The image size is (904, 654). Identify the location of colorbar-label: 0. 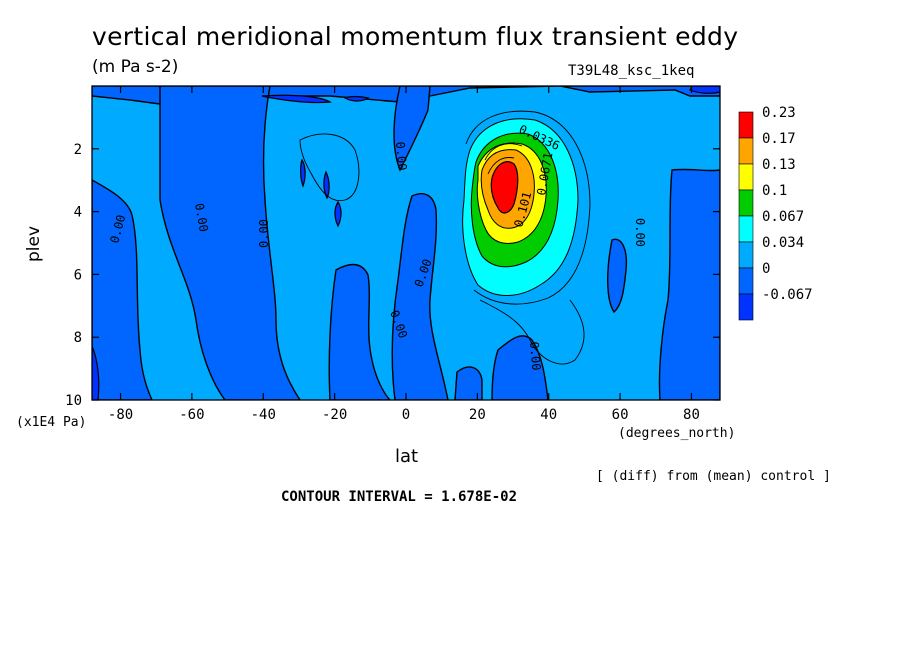
(766, 269).